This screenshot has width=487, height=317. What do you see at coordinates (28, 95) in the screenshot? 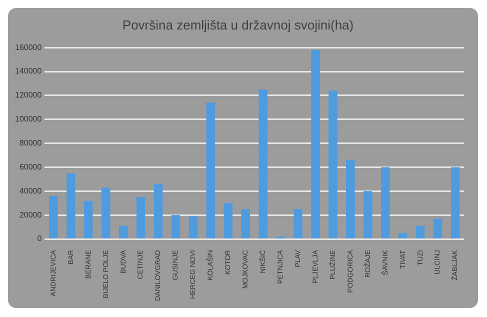
I see `y-tick-label: 120000` at bounding box center [28, 95].